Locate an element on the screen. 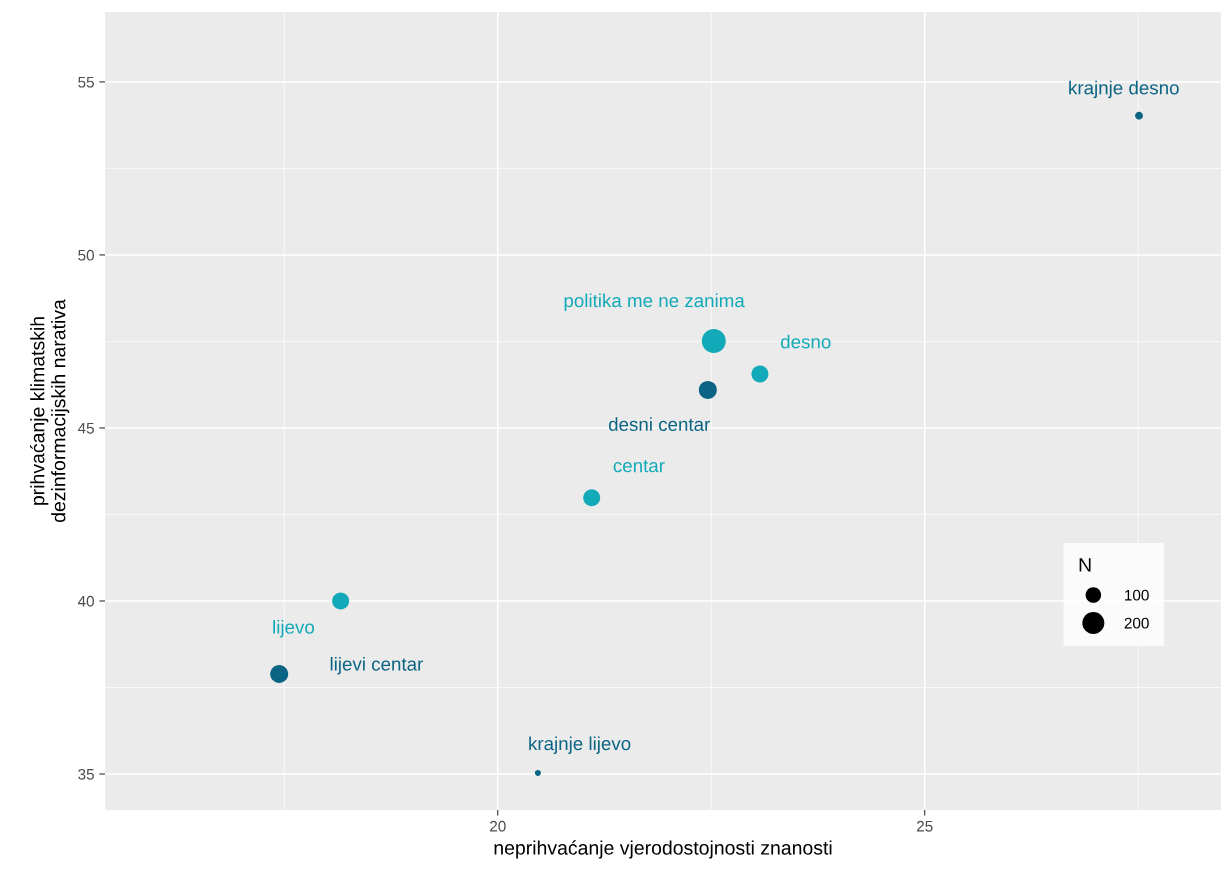 The height and width of the screenshot is (877, 1221). series-label: krajnje lijevo is located at coordinates (580, 745).